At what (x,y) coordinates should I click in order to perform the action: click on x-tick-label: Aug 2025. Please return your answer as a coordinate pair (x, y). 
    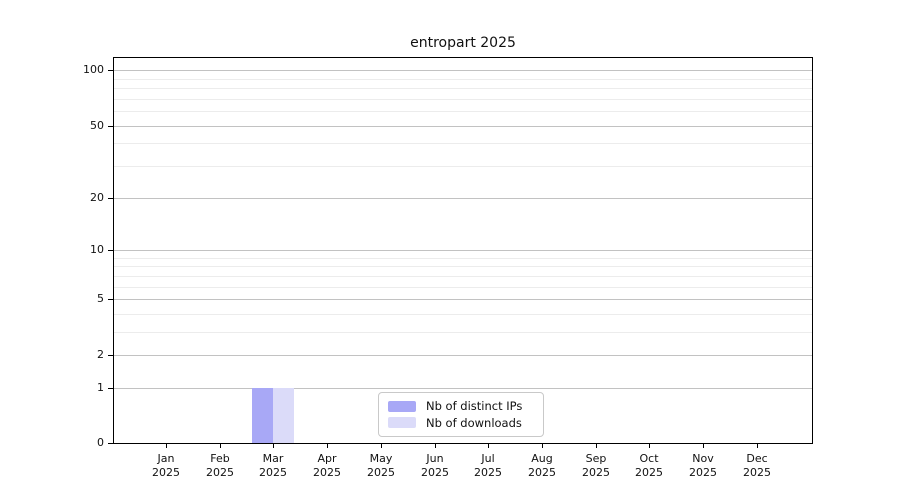
    Looking at the image, I should click on (542, 465).